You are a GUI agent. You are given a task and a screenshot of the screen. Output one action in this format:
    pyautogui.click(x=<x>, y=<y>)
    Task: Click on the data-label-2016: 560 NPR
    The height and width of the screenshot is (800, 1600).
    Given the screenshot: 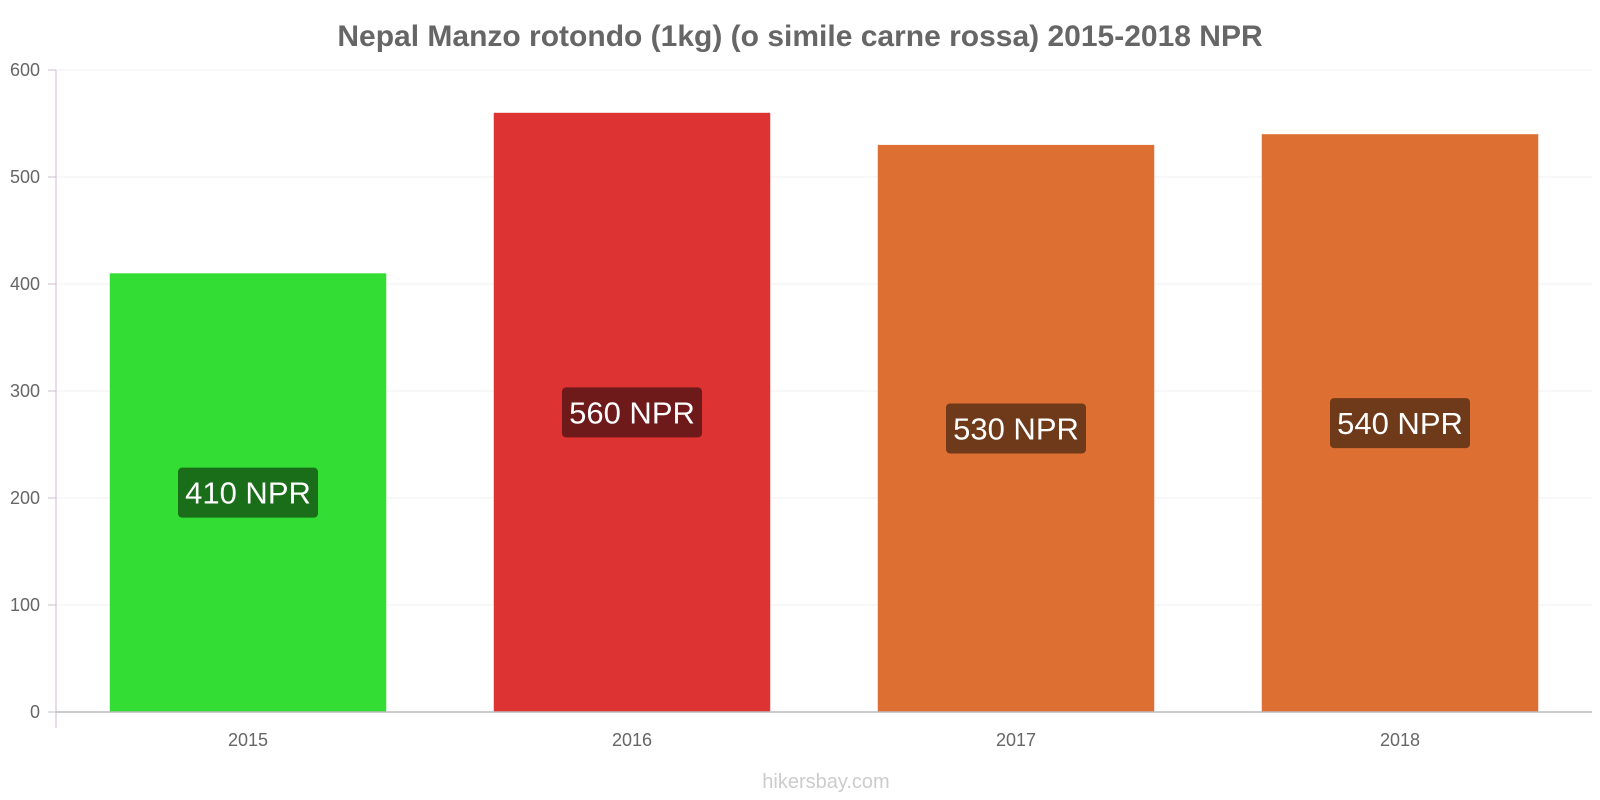 What is the action you would take?
    pyautogui.click(x=632, y=412)
    